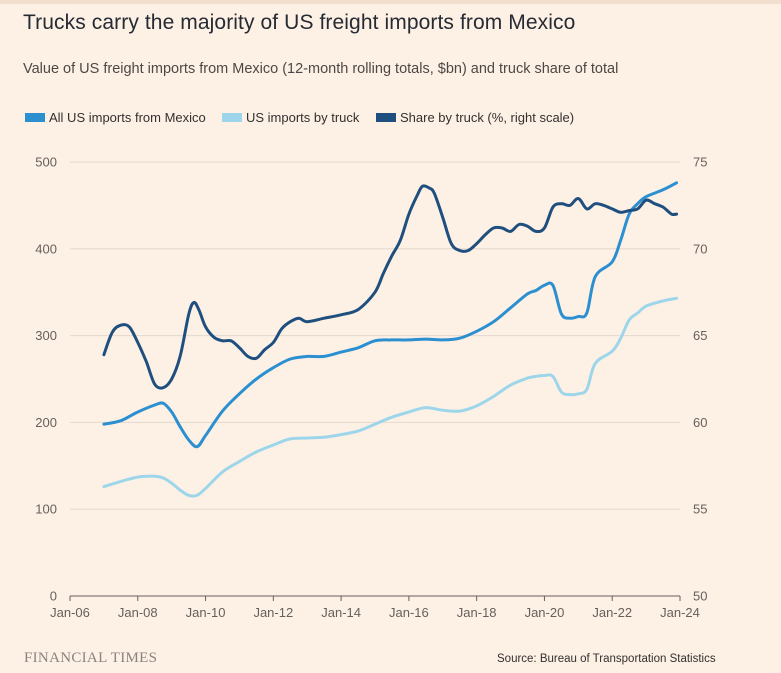  Describe the element at coordinates (680, 612) in the screenshot. I see `x-tick-label: Jan-24` at that location.